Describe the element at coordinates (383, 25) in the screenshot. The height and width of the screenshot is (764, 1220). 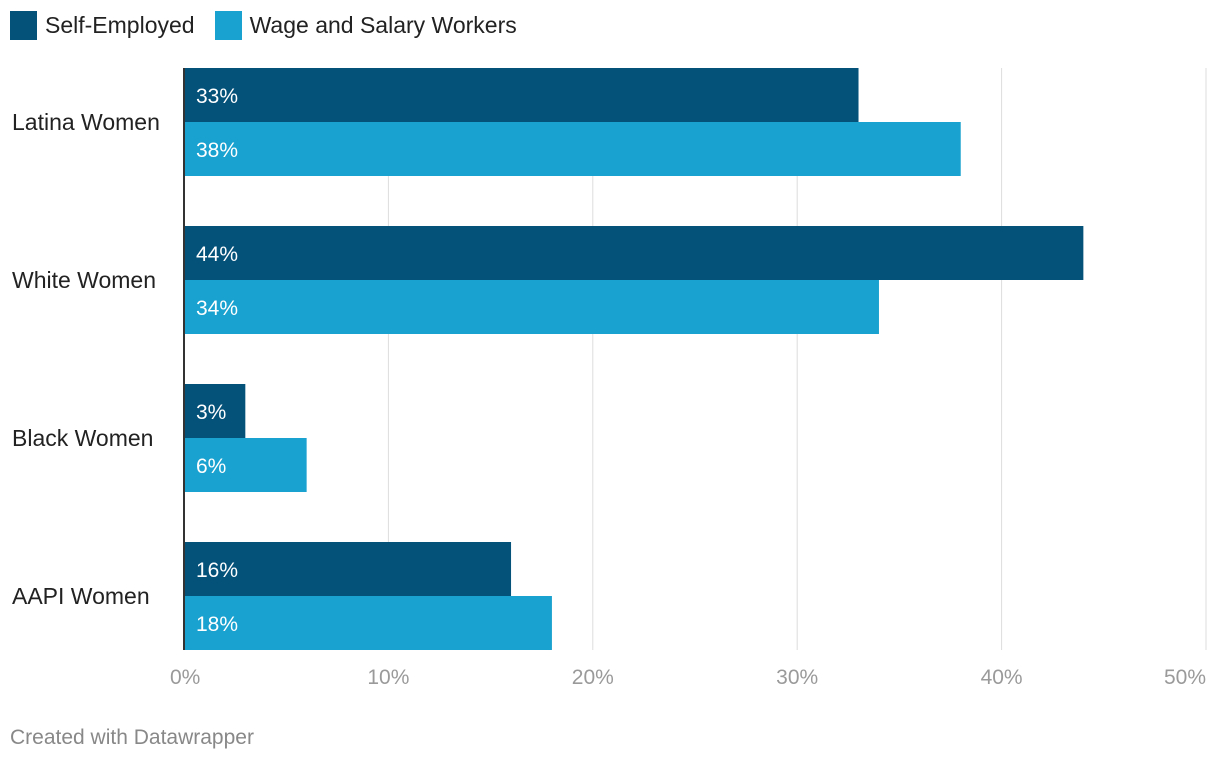
I see `legend-label-wage-salary: Wage and Salary Workers` at that location.